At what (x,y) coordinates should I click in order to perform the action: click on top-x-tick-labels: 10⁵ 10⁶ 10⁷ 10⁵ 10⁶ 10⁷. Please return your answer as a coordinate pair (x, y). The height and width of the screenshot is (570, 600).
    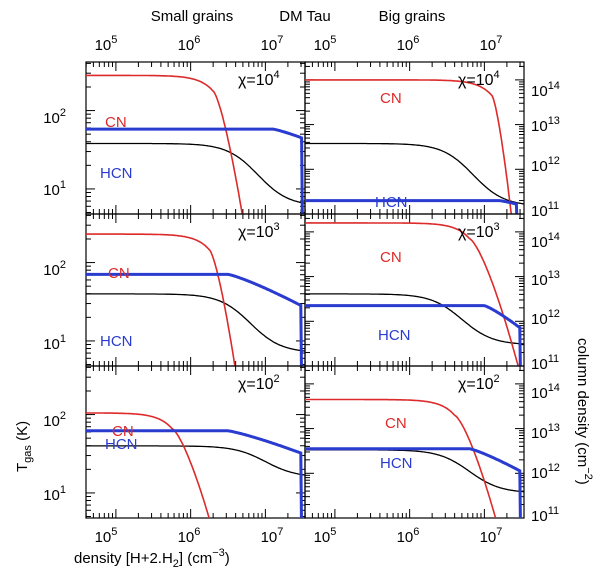
    Looking at the image, I should click on (299, 44).